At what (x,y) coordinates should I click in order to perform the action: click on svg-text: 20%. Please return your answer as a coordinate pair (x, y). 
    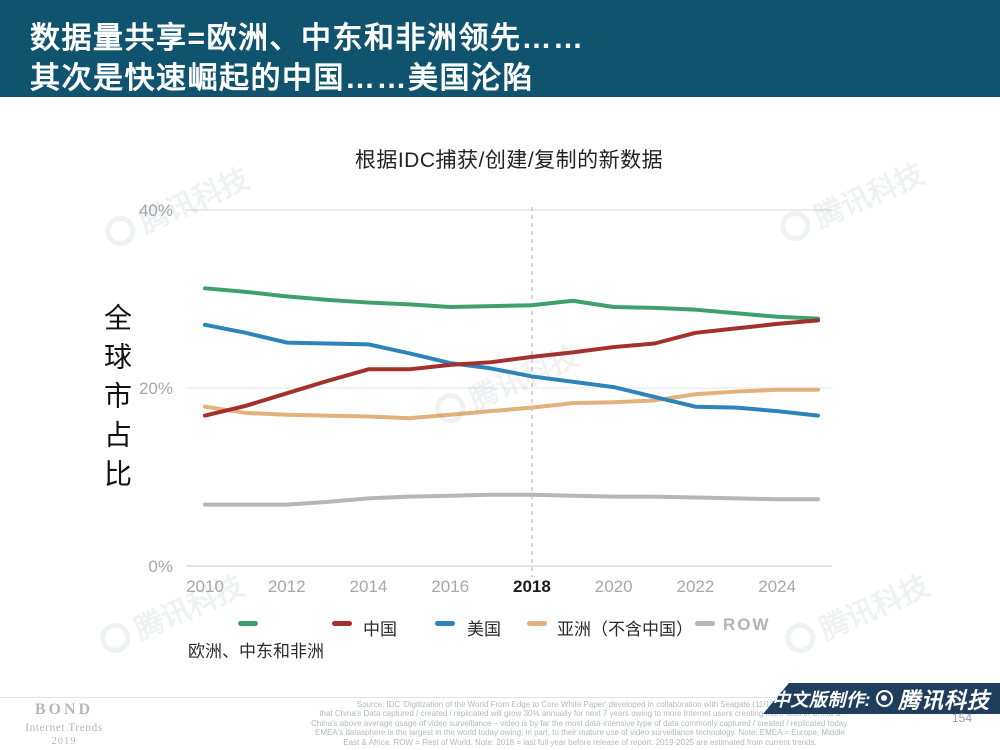
    Looking at the image, I should click on (156, 388).